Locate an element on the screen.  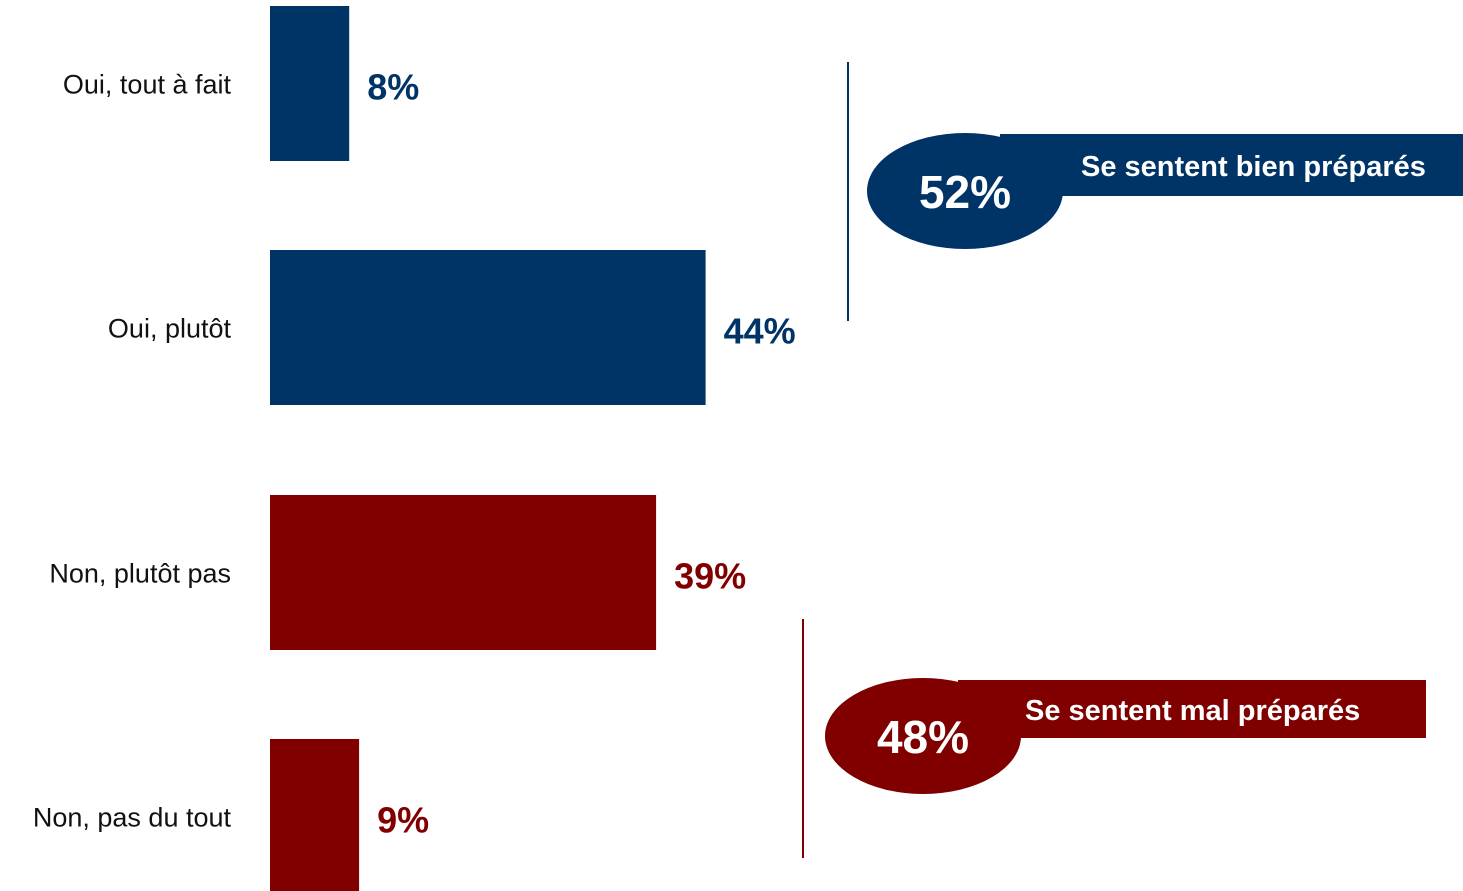
category-label-2: Oui, plutôt is located at coordinates (170, 329).